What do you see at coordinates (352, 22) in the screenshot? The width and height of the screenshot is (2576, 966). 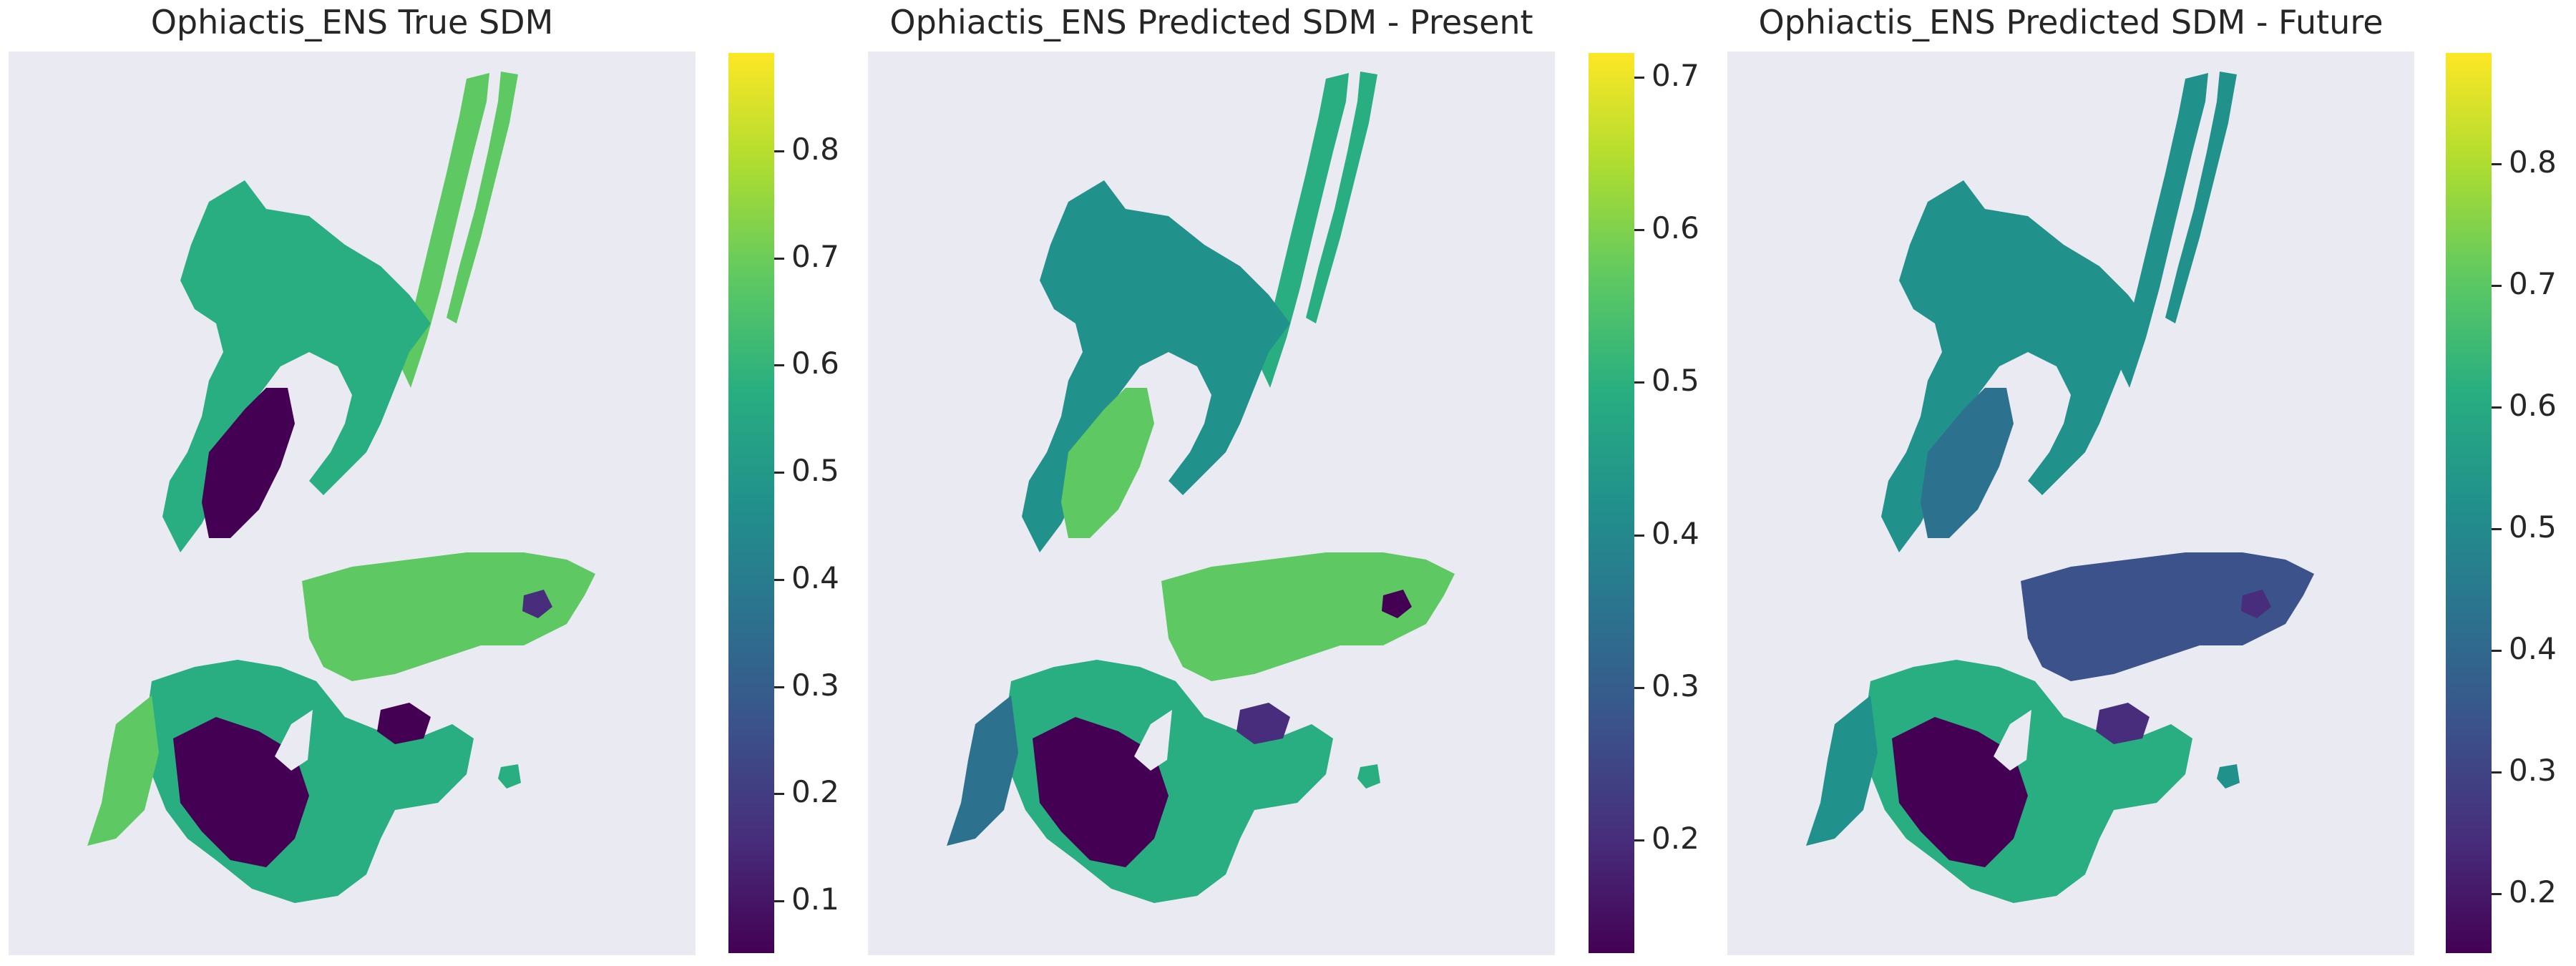 I see `chart-title: Ophiactis_ENS True SDM` at bounding box center [352, 22].